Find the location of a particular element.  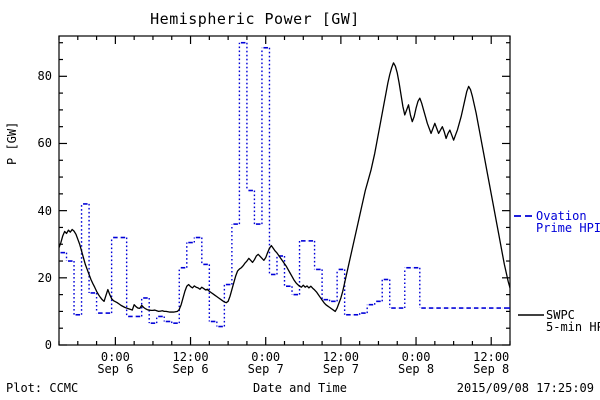

x-tick-label: 0:00 Sep 6 is located at coordinates (115, 363).